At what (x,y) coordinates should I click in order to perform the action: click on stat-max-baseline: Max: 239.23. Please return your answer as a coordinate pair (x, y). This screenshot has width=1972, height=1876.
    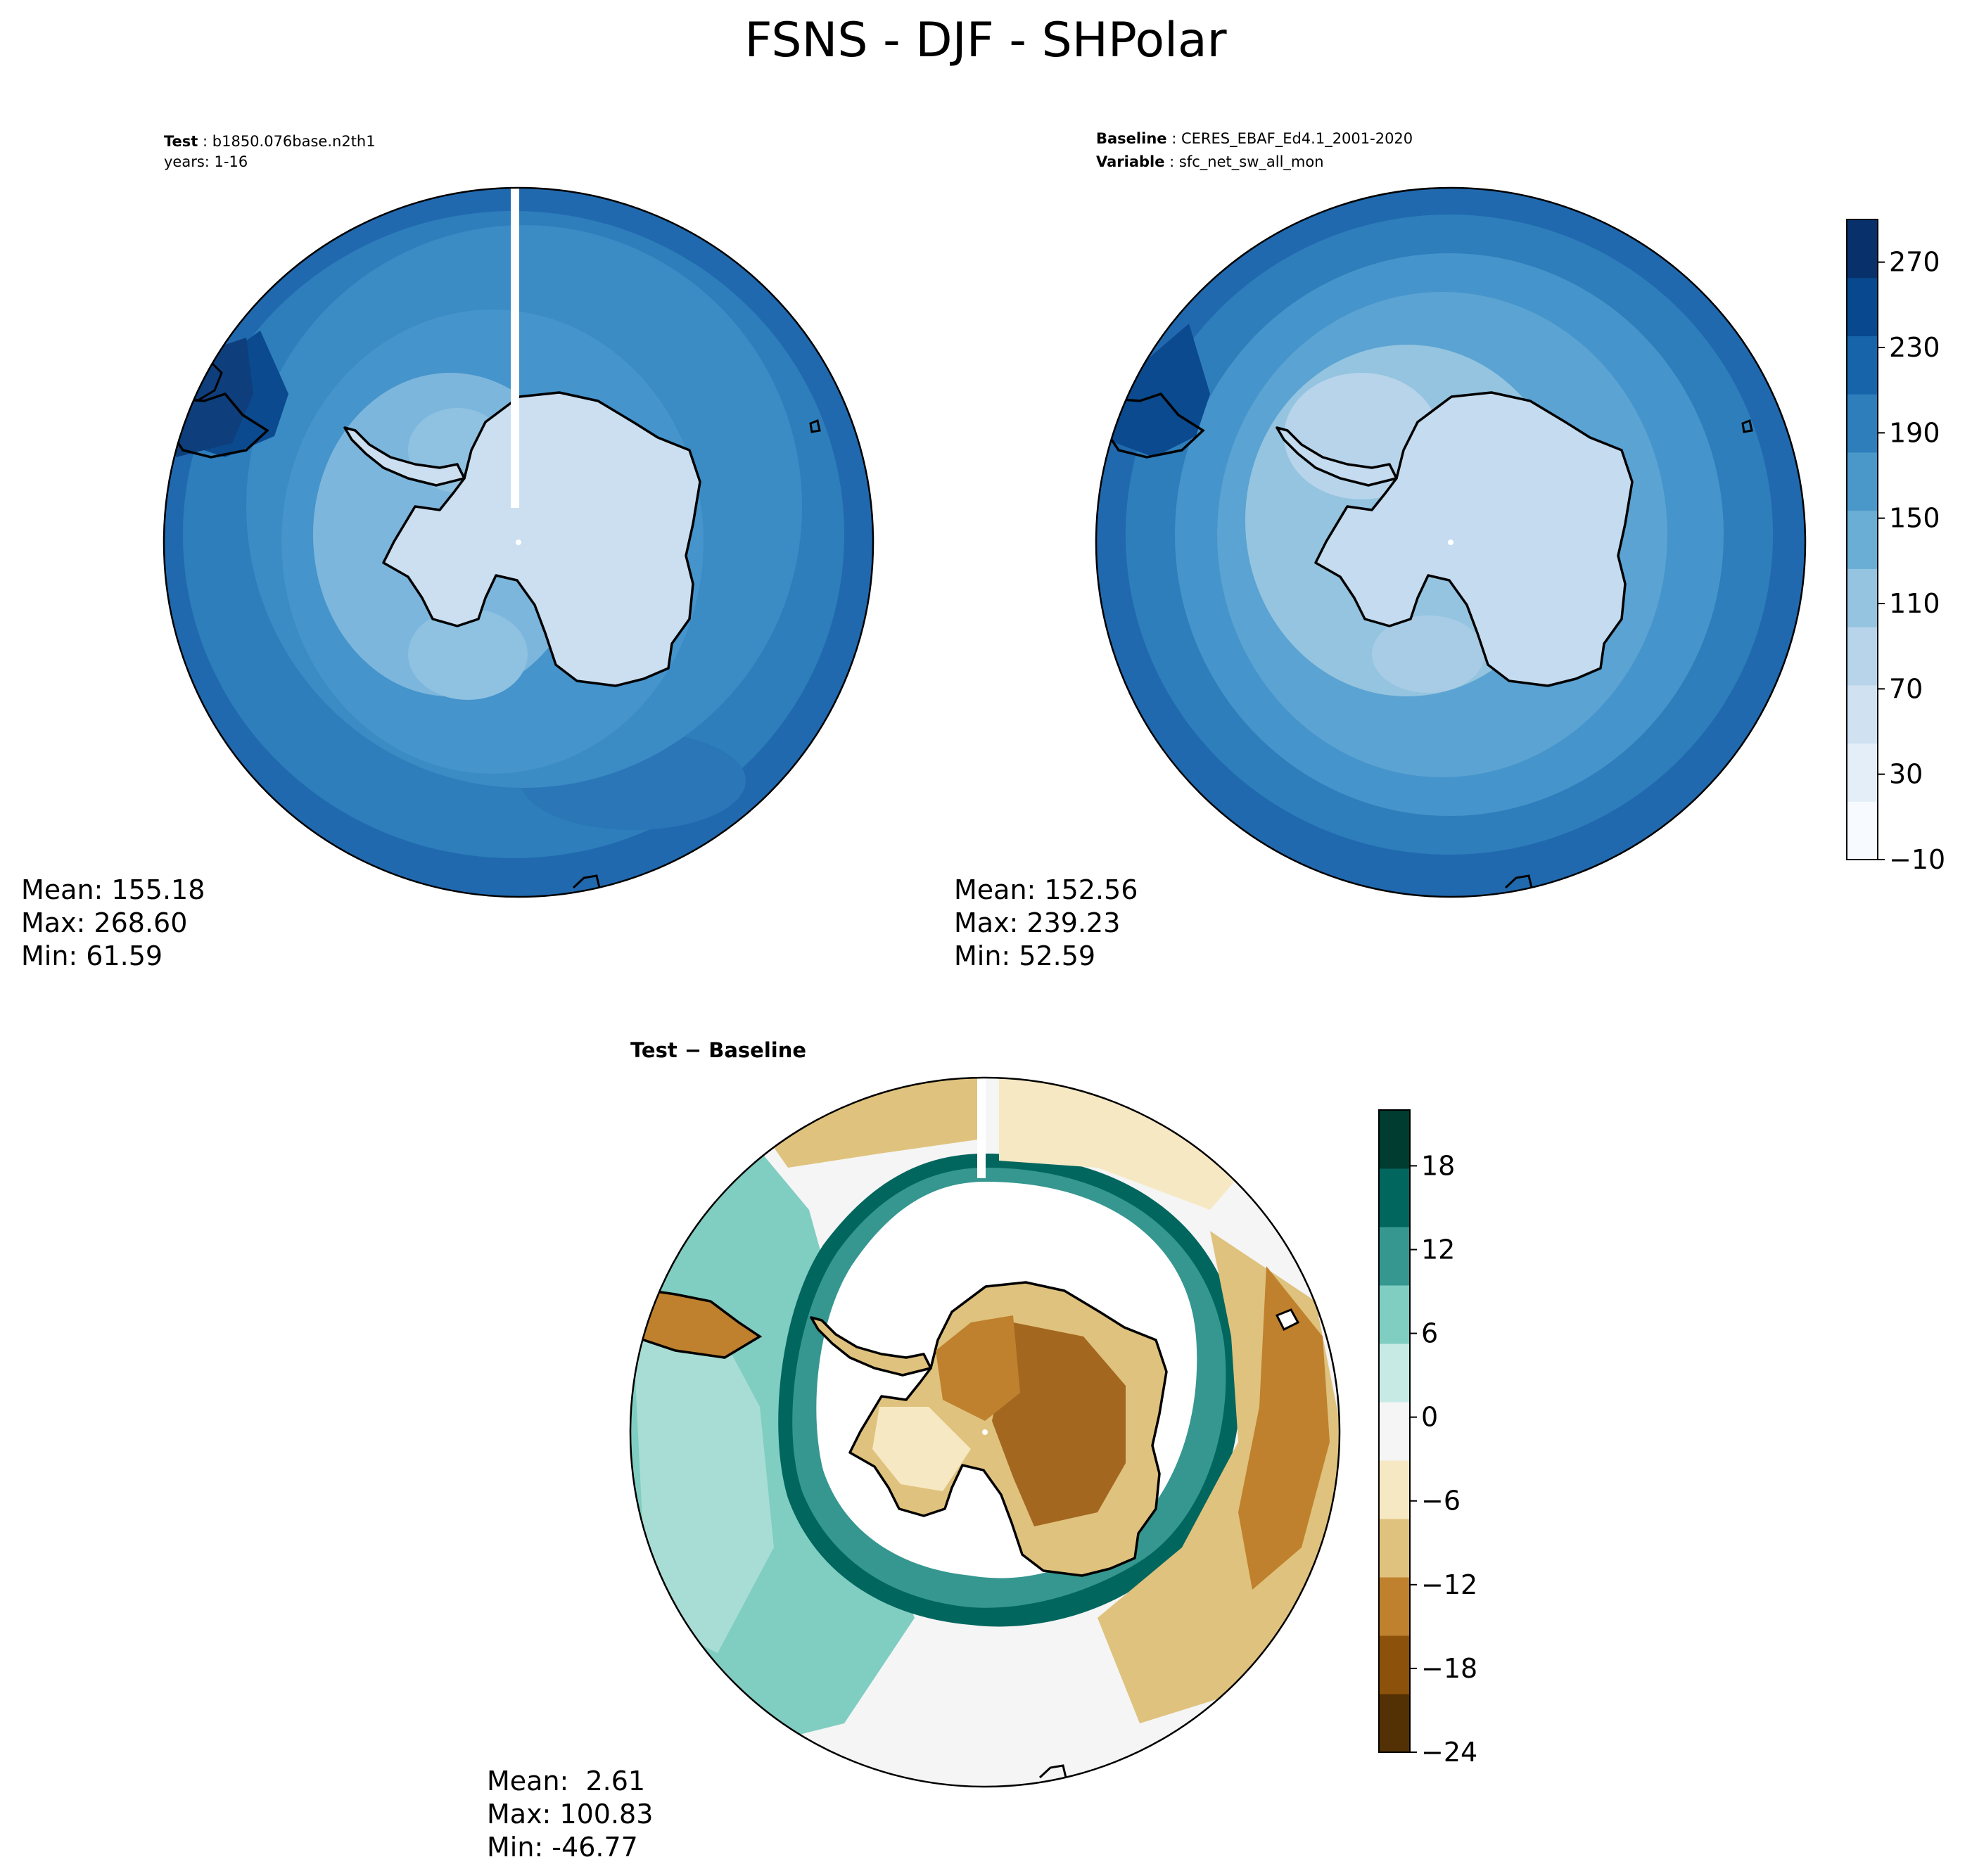
    Looking at the image, I should click on (1037, 922).